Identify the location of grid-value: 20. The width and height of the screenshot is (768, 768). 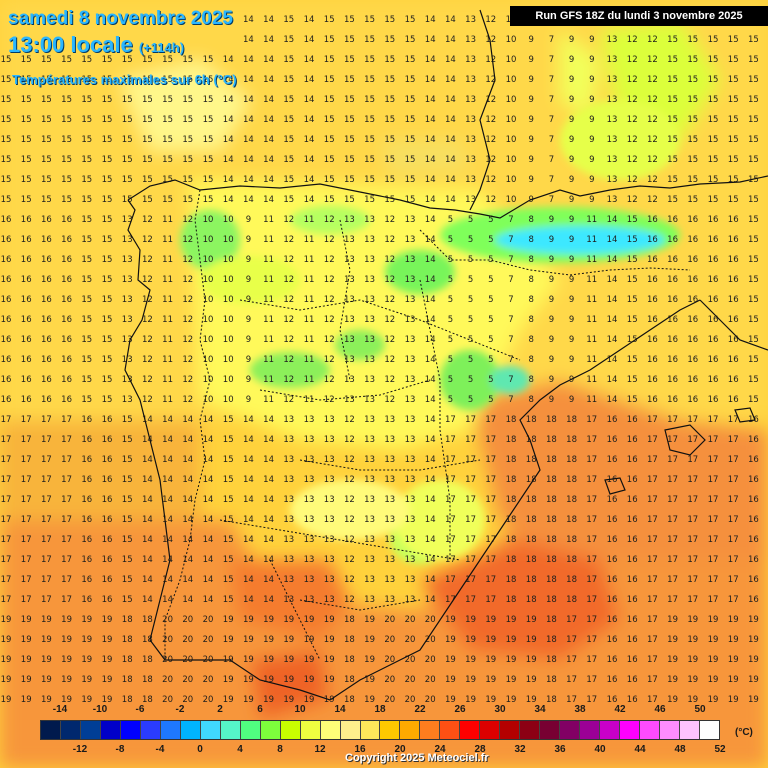
(389, 680).